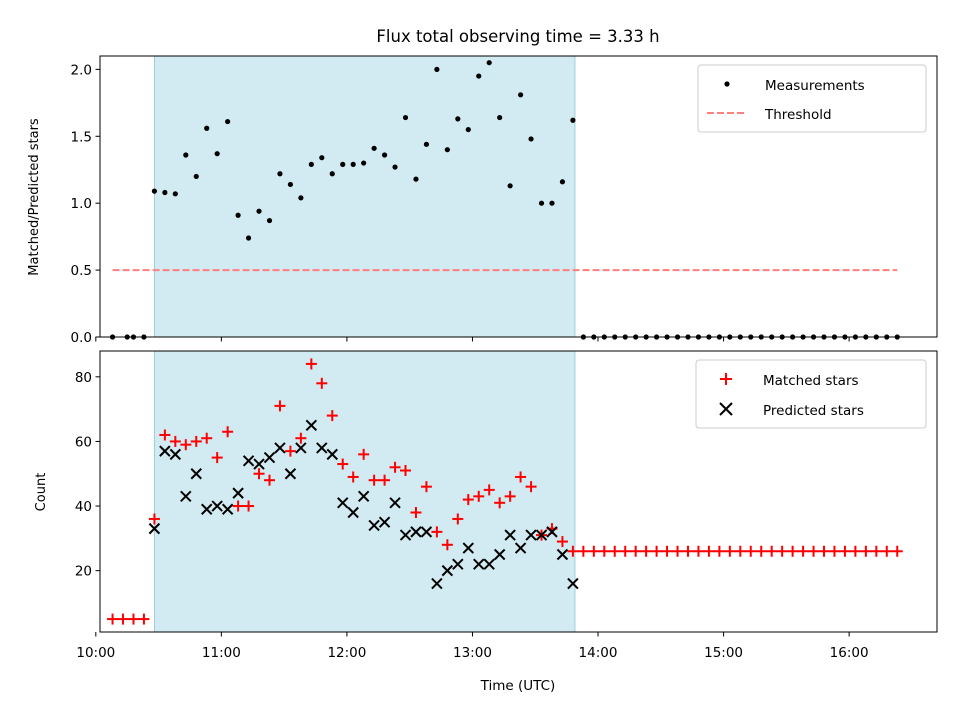 The height and width of the screenshot is (720, 960). Describe the element at coordinates (811, 381) in the screenshot. I see `legend-matched-label: Matched stars` at that location.